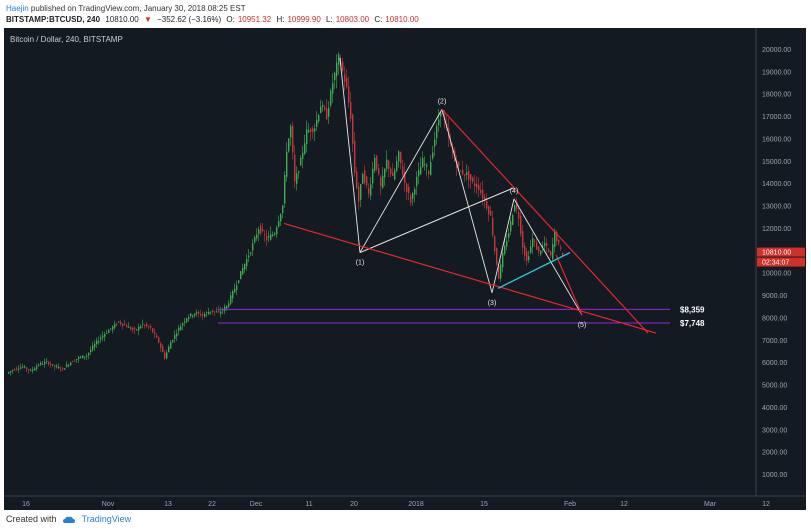  Describe the element at coordinates (776, 139) in the screenshot. I see `y-tick-label: 16000.00` at that location.